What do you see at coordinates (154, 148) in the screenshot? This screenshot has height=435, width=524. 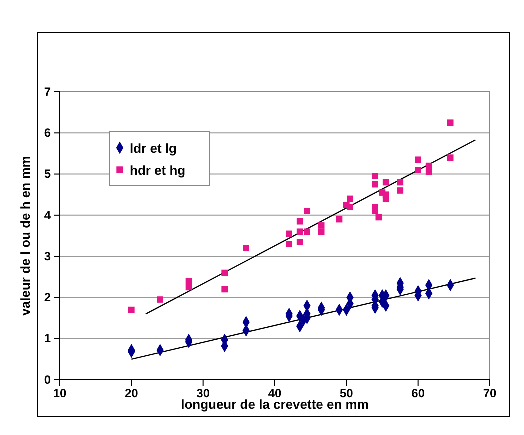 I see `legend-label: ldr et lg` at bounding box center [154, 148].